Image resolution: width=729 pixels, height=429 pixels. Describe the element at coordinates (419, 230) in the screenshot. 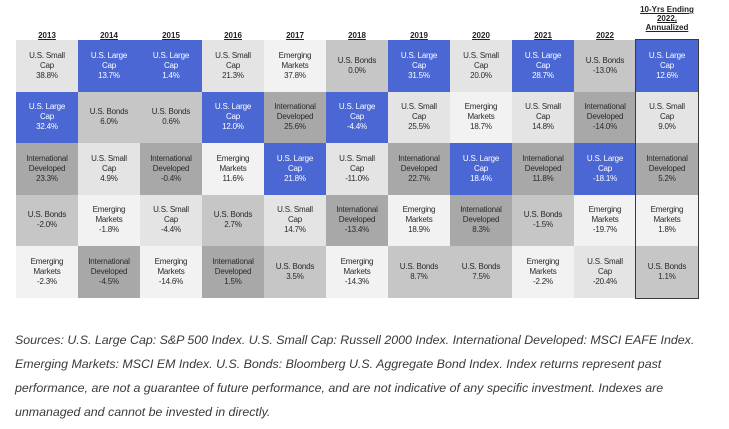

I see `return-value: 18.9%` at that location.